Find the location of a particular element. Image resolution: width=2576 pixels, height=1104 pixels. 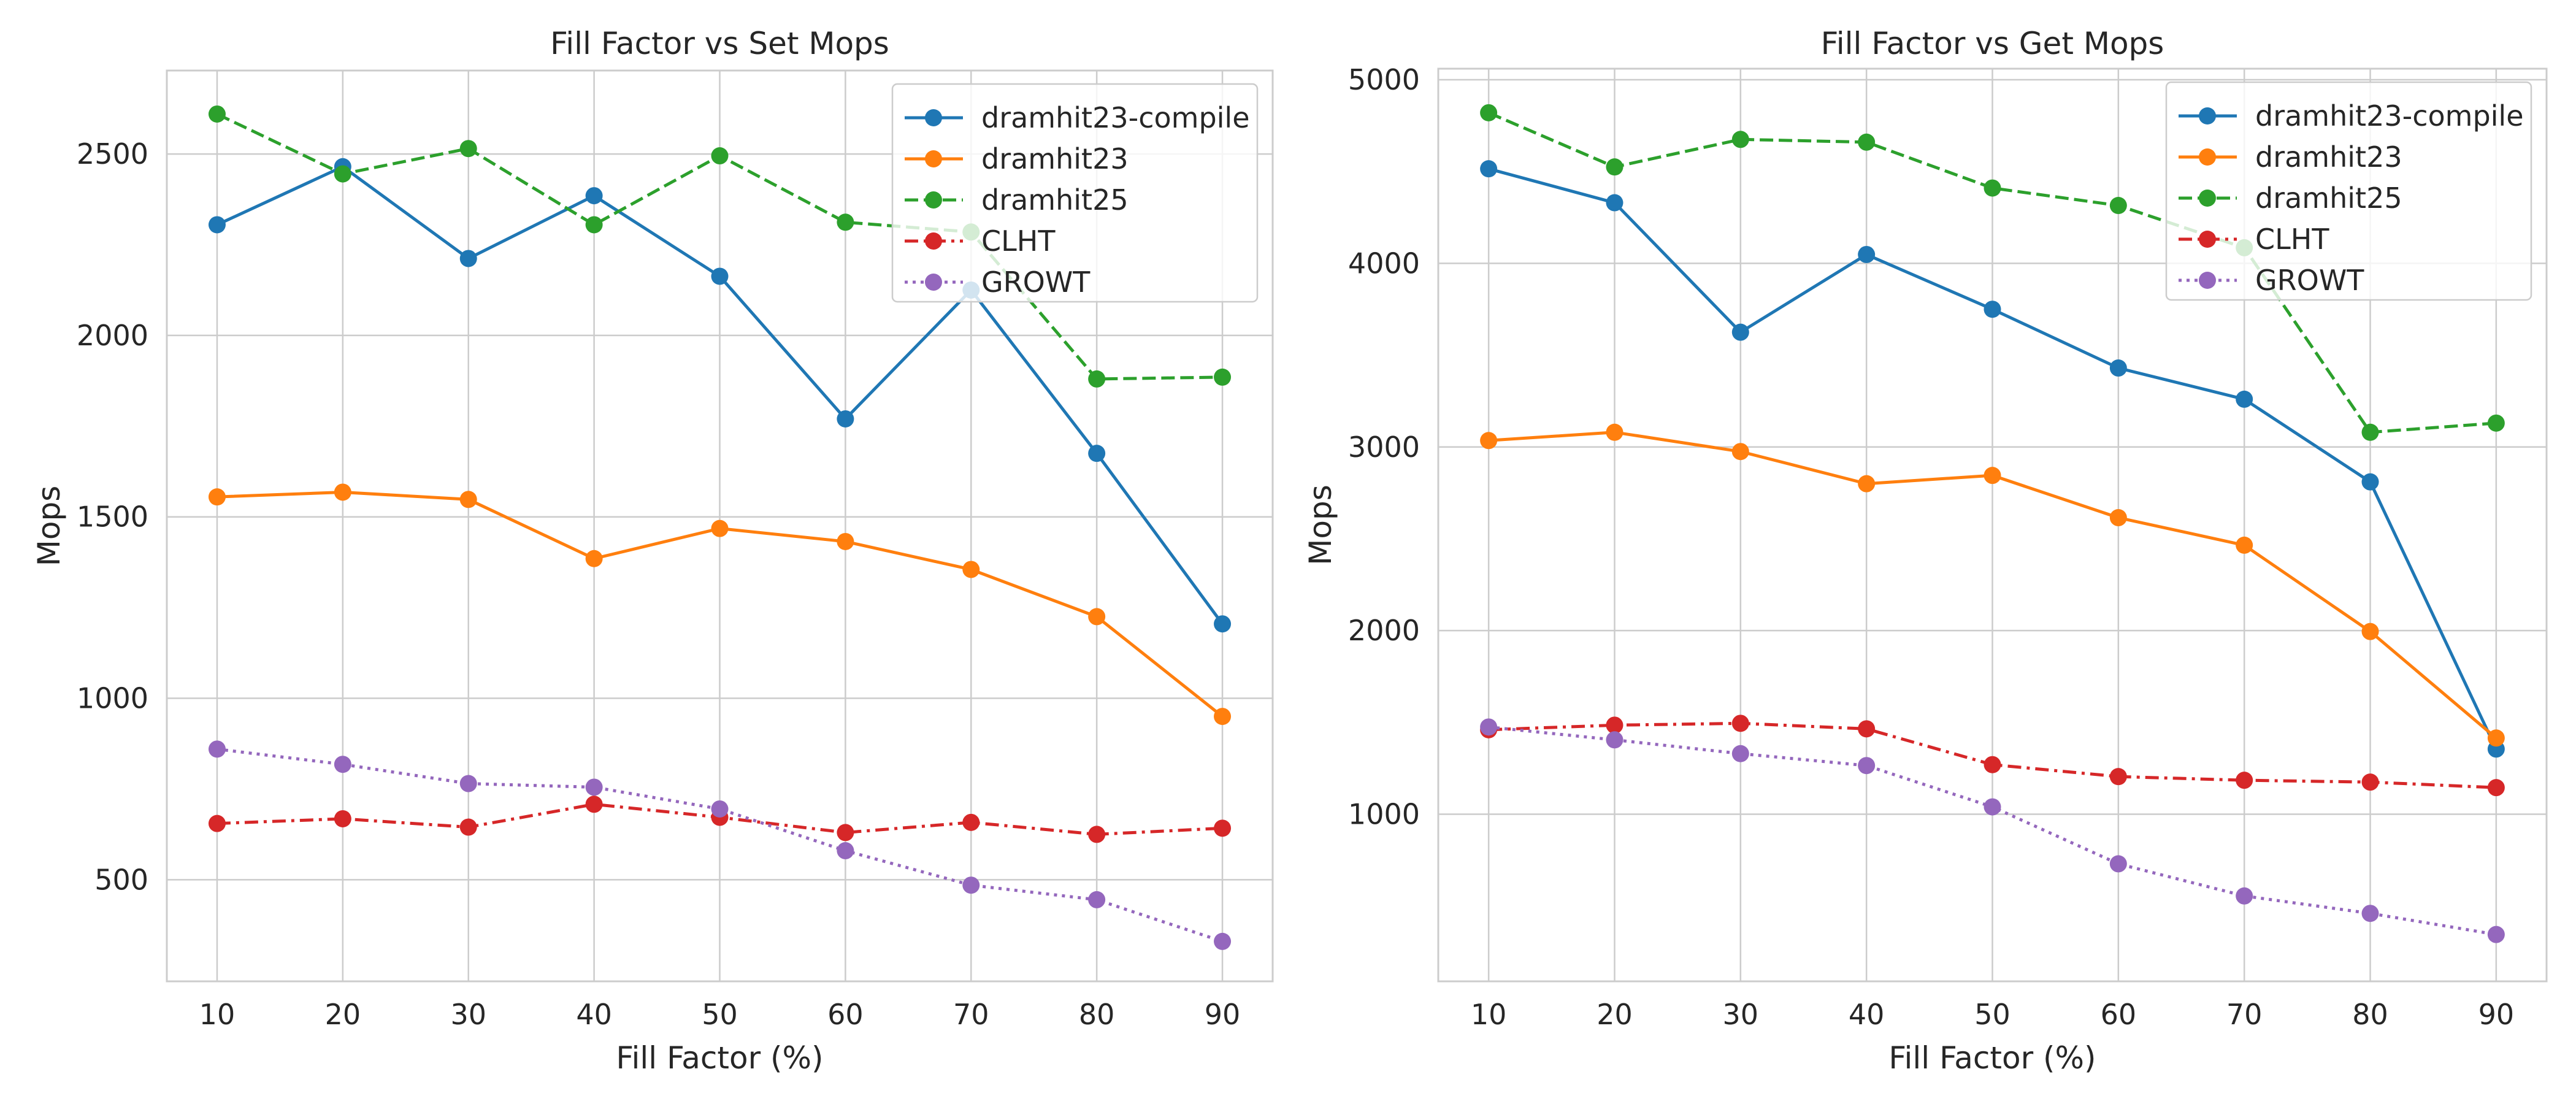

chart-title: Fill Factor vs Set Mops is located at coordinates (719, 43).